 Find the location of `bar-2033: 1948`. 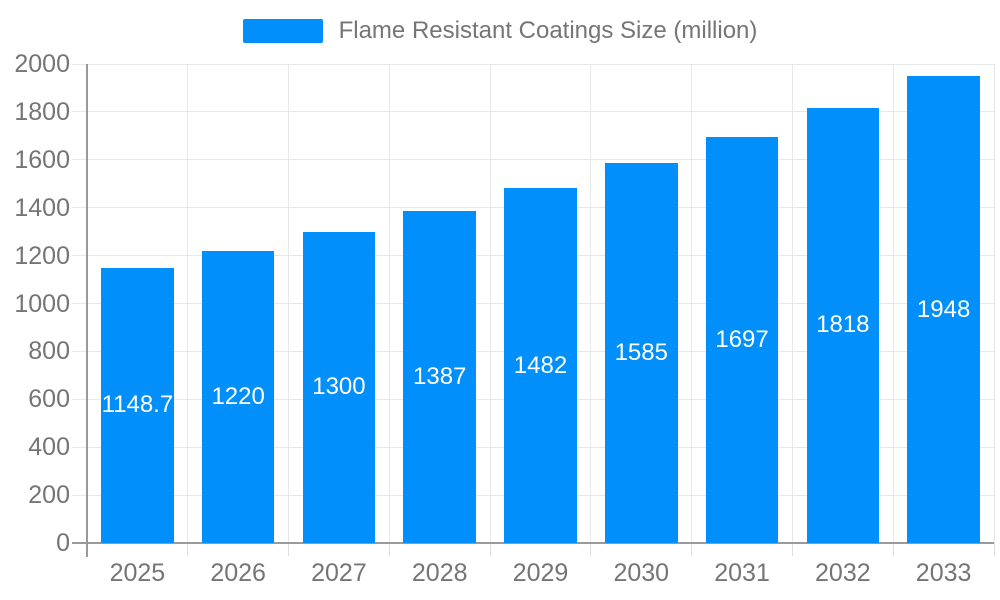

bar-2033: 1948 is located at coordinates (943, 309).